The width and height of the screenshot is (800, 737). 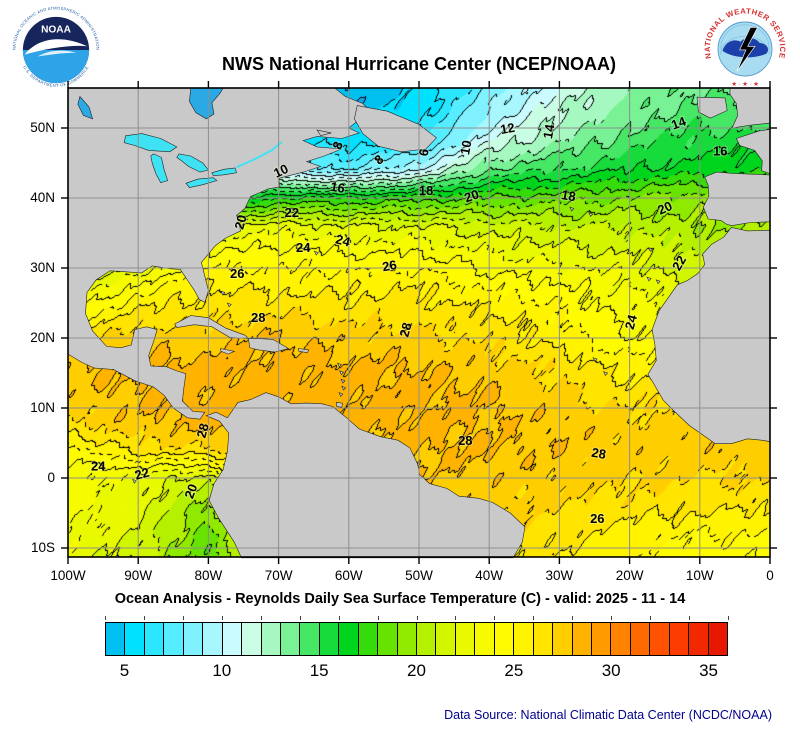 I want to click on y-axis-label: 20N, so click(x=42, y=337).